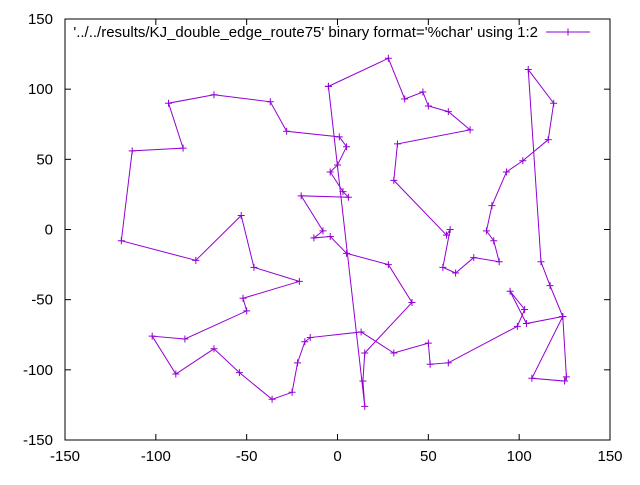 This screenshot has height=485, width=640. Describe the element at coordinates (337, 456) in the screenshot. I see `x-tick-label: 0` at that location.